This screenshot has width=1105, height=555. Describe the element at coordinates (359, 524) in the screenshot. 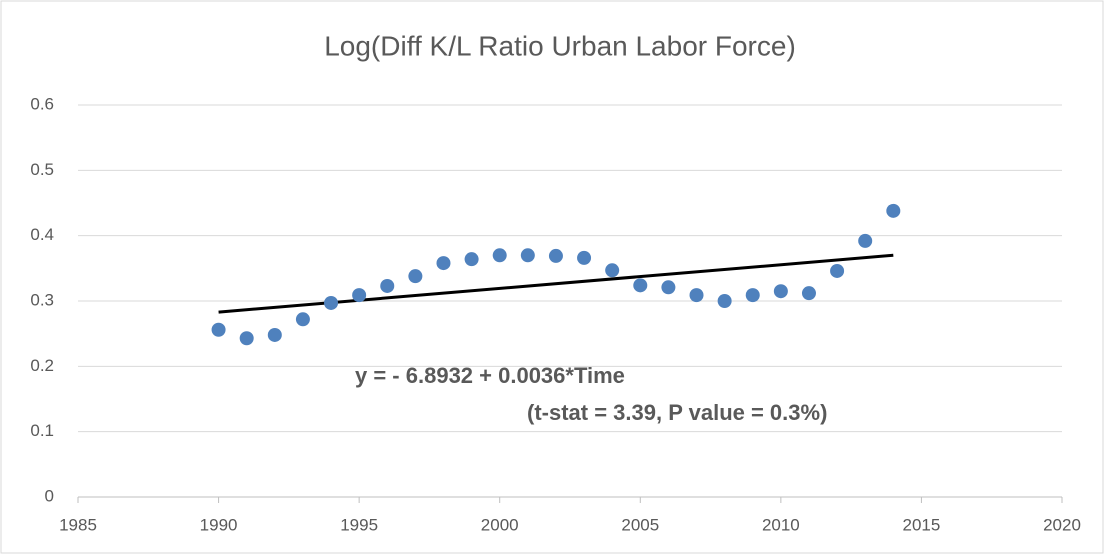

I see `x-tick-label: 1995` at that location.